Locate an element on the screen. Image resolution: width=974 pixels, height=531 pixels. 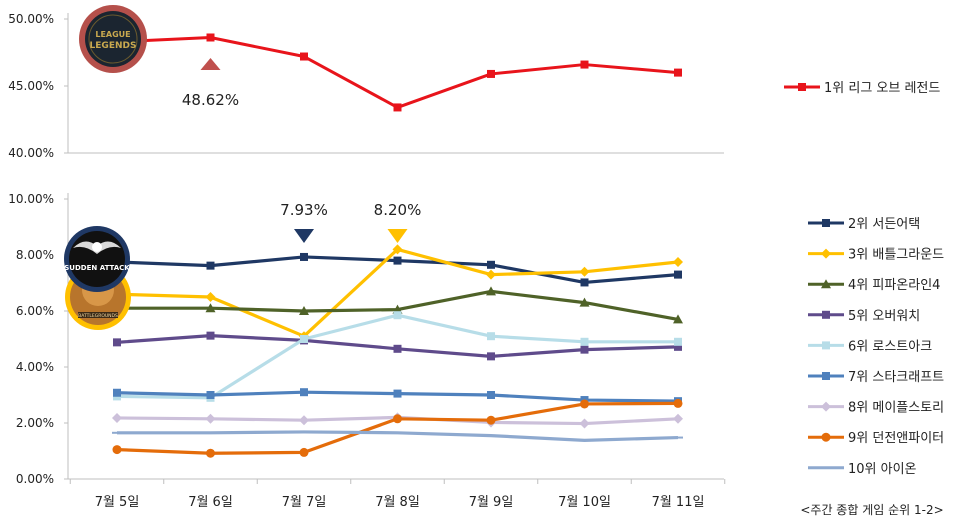
x-tick-label: 7월 8일 is located at coordinates (397, 502).